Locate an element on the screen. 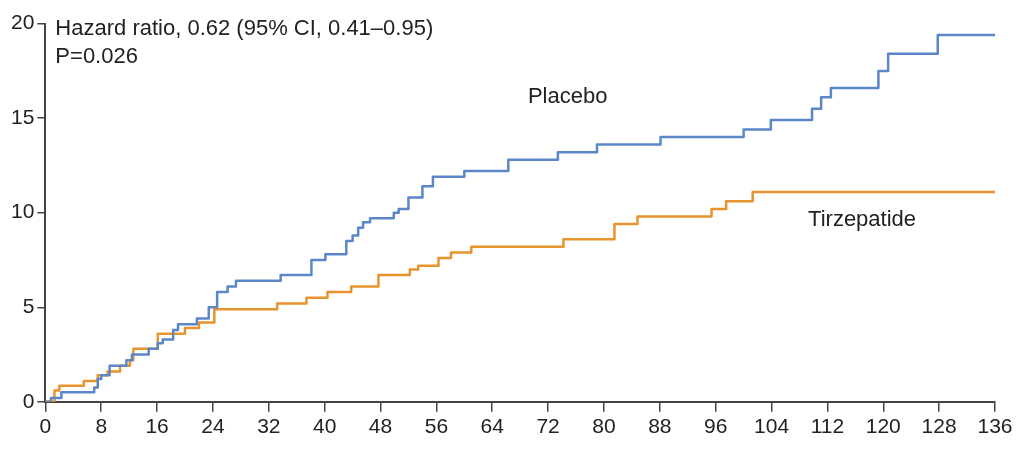 Image resolution: width=1033 pixels, height=451 pixels. x-tick-label: 128 is located at coordinates (939, 426).